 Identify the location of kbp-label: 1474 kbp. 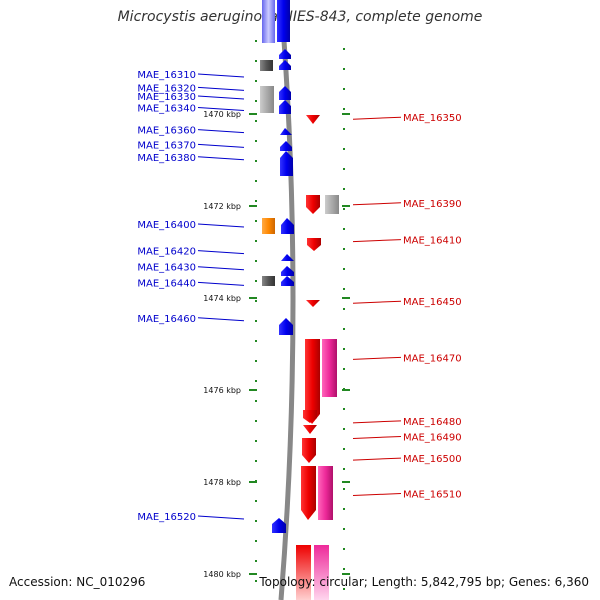
(222, 298).